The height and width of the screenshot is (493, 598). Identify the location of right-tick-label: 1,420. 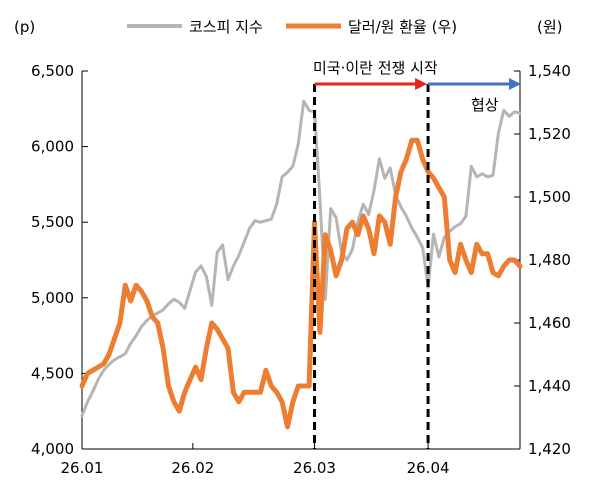
(549, 449).